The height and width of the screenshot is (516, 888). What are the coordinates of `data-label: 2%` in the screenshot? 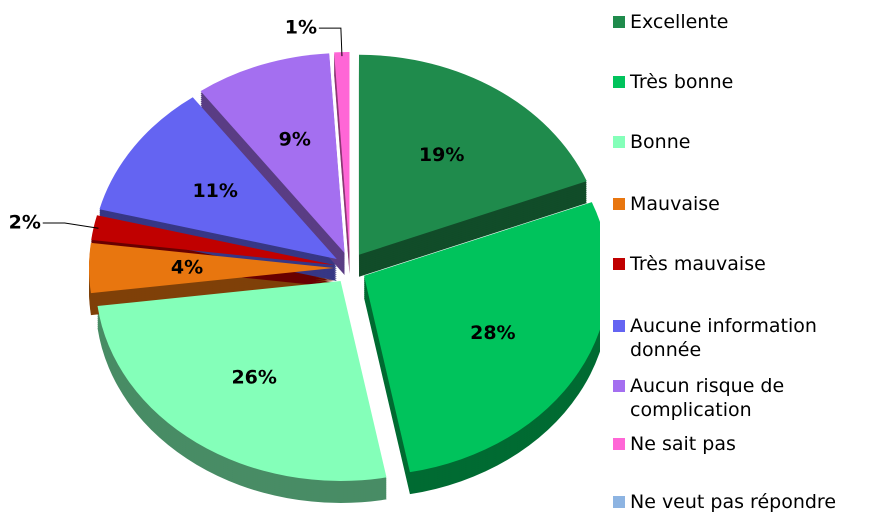 It's located at (25, 223).